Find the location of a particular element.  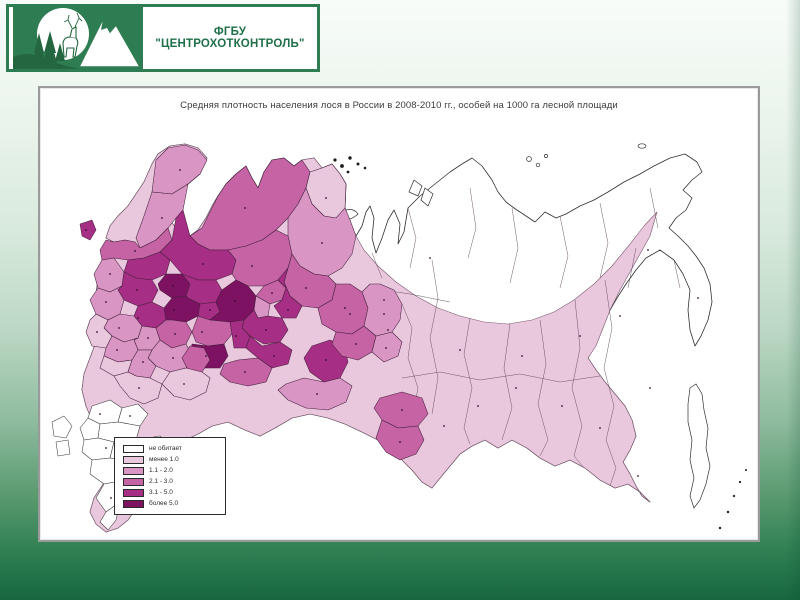

org-name-label: ФГБУ "ЦЕНТРОХОТКОНТРОЛЬ" is located at coordinates (230, 38).